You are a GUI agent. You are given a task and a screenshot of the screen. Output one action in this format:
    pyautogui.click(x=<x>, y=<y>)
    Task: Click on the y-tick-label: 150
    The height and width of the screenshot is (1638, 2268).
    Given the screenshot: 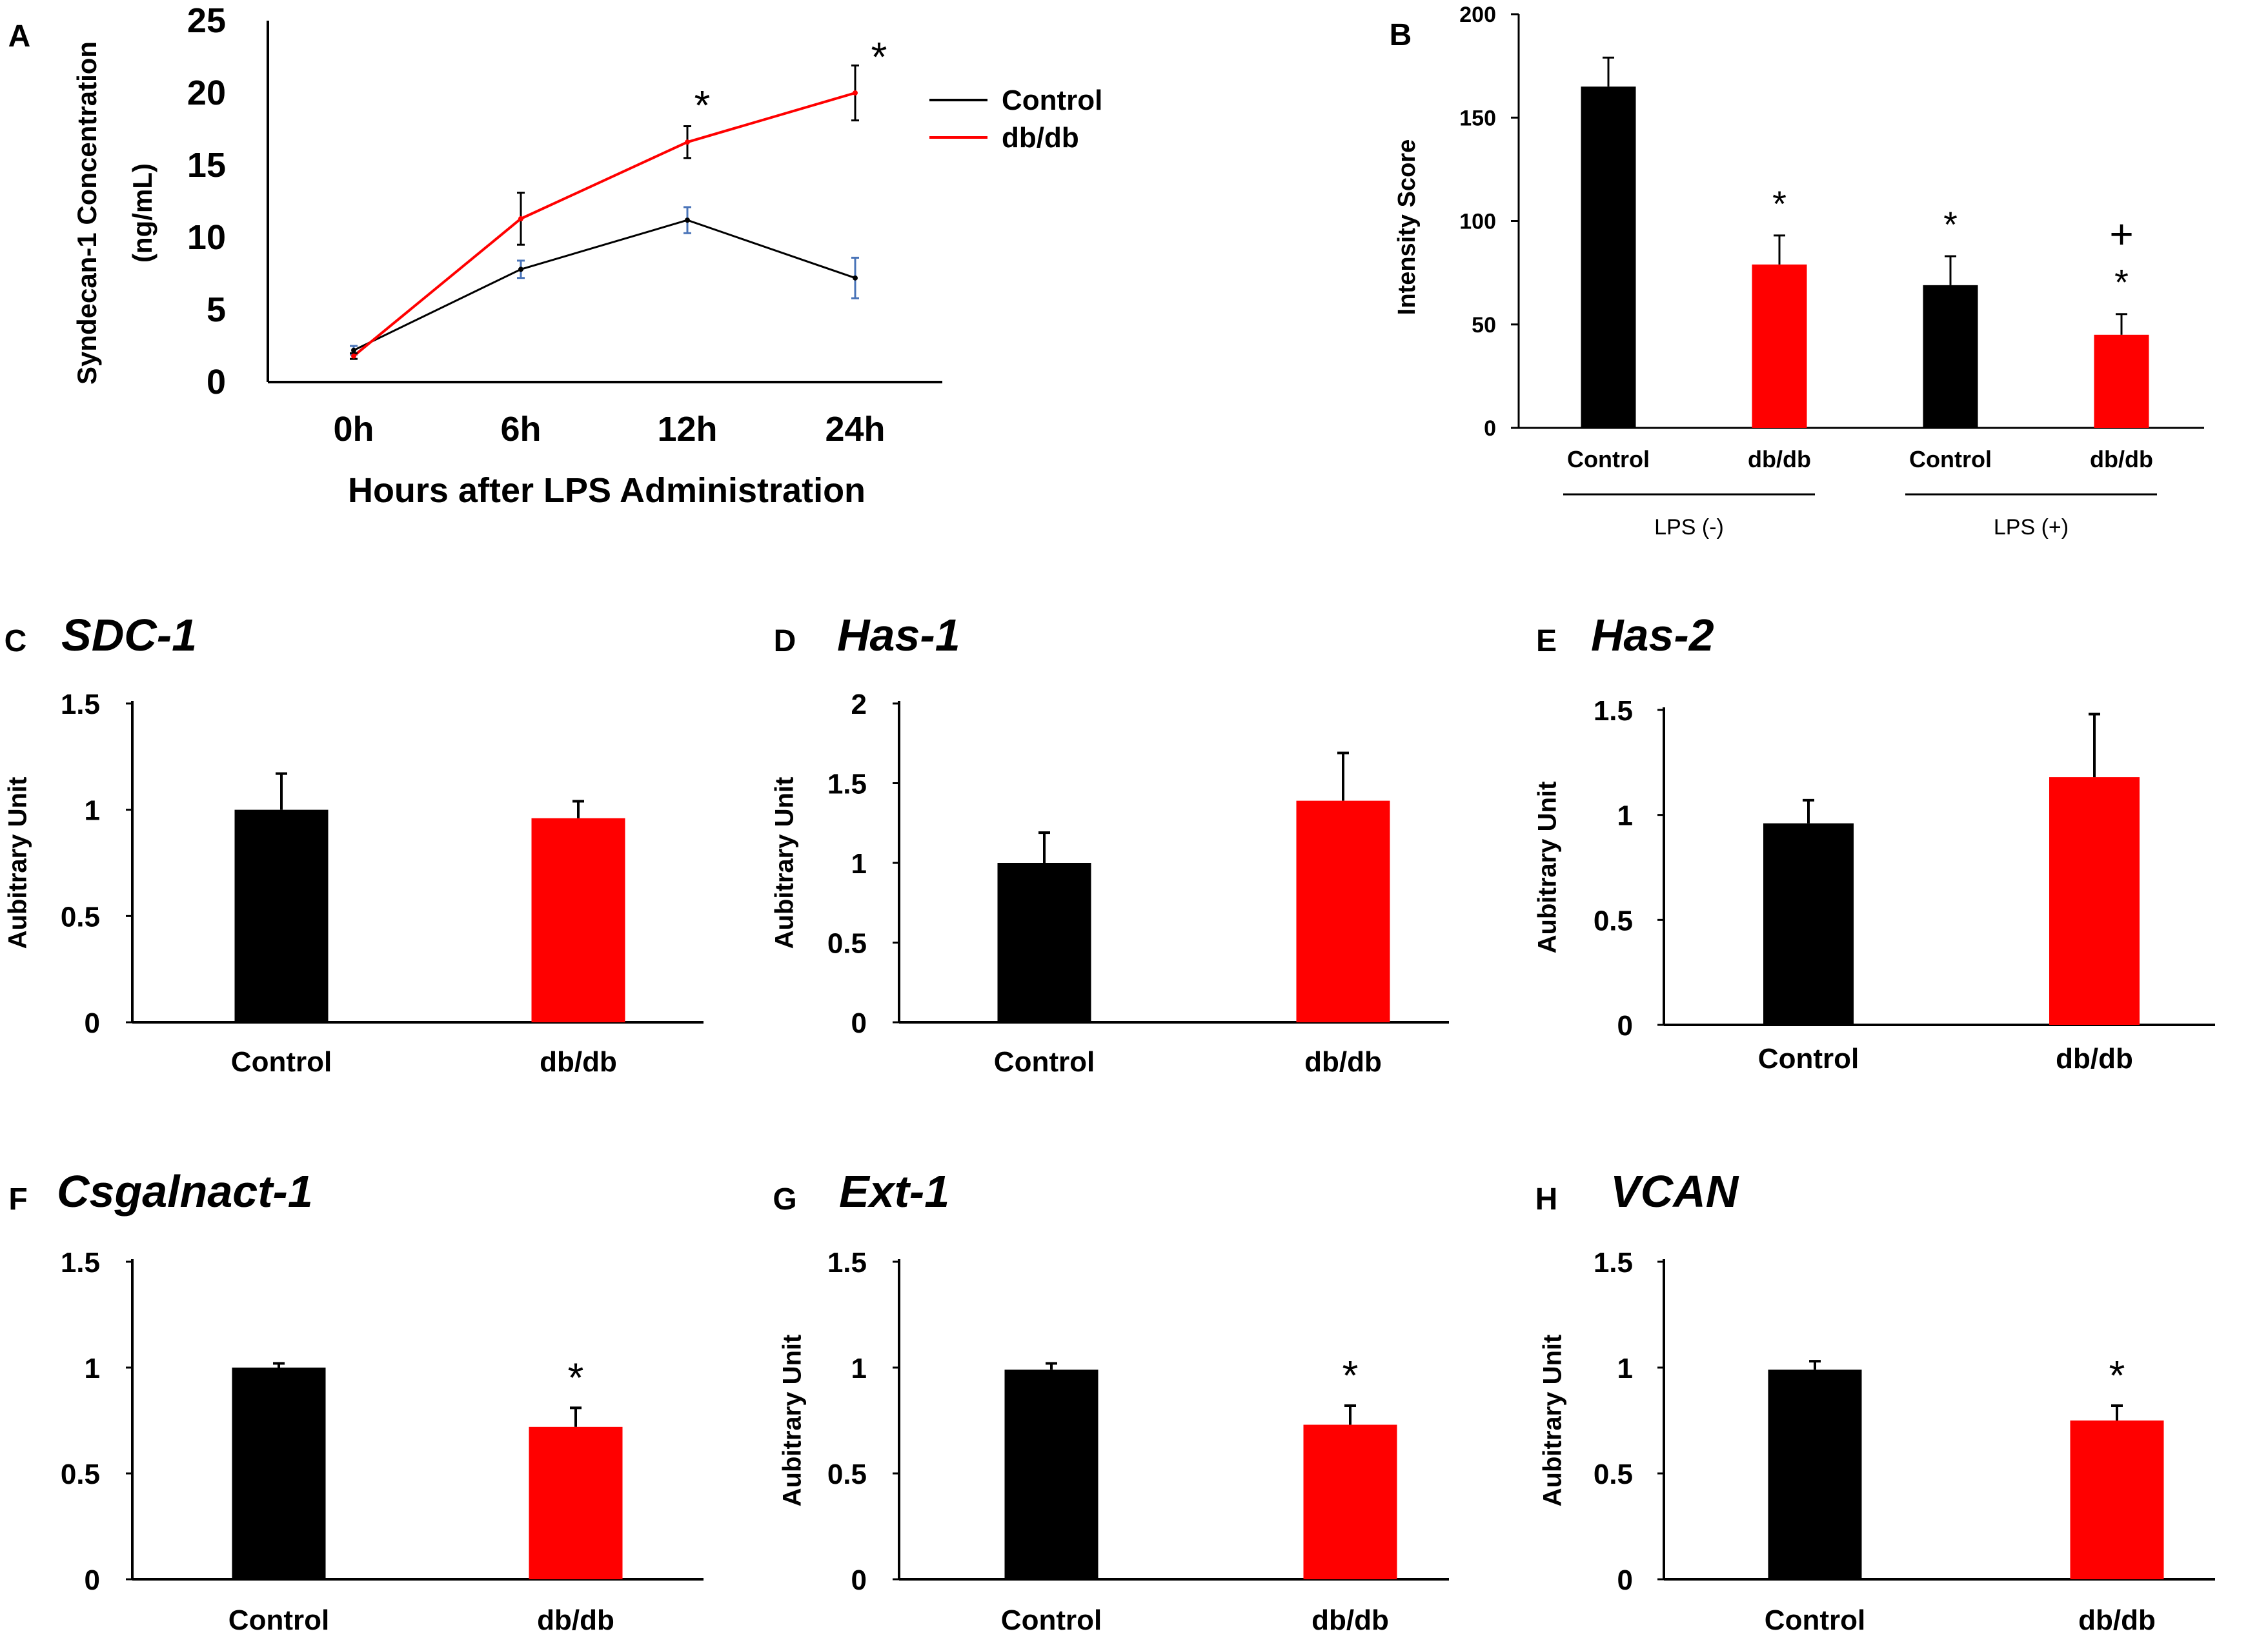 What is the action you would take?
    pyautogui.click(x=1477, y=118)
    